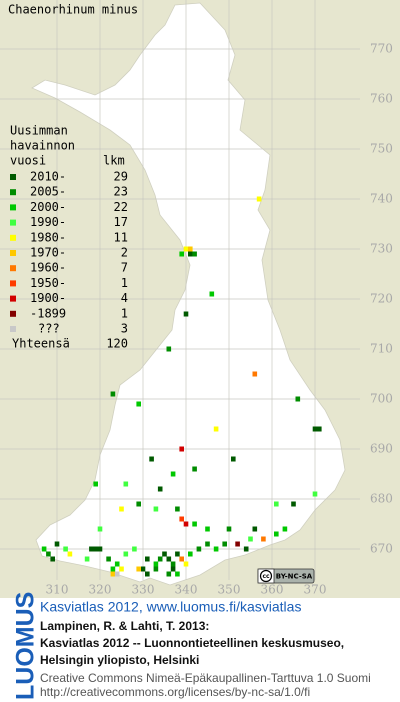  I want to click on legend-count: 17, so click(121, 222).